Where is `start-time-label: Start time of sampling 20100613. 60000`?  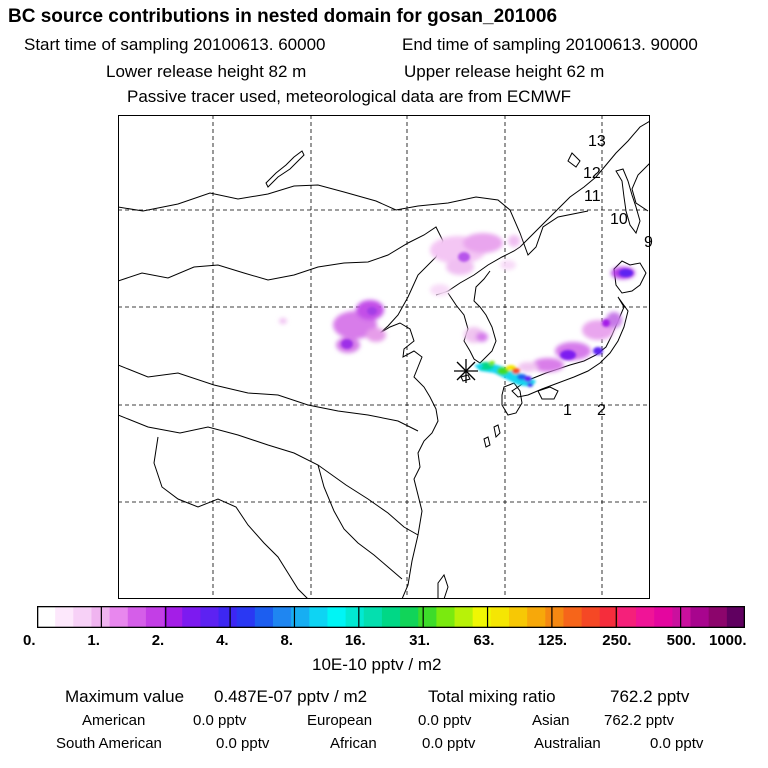 start-time-label: Start time of sampling 20100613. 60000 is located at coordinates (175, 44).